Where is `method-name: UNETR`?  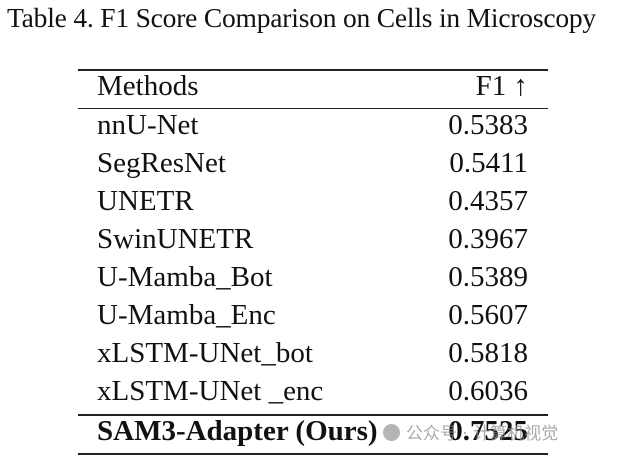 method-name: UNETR is located at coordinates (145, 201).